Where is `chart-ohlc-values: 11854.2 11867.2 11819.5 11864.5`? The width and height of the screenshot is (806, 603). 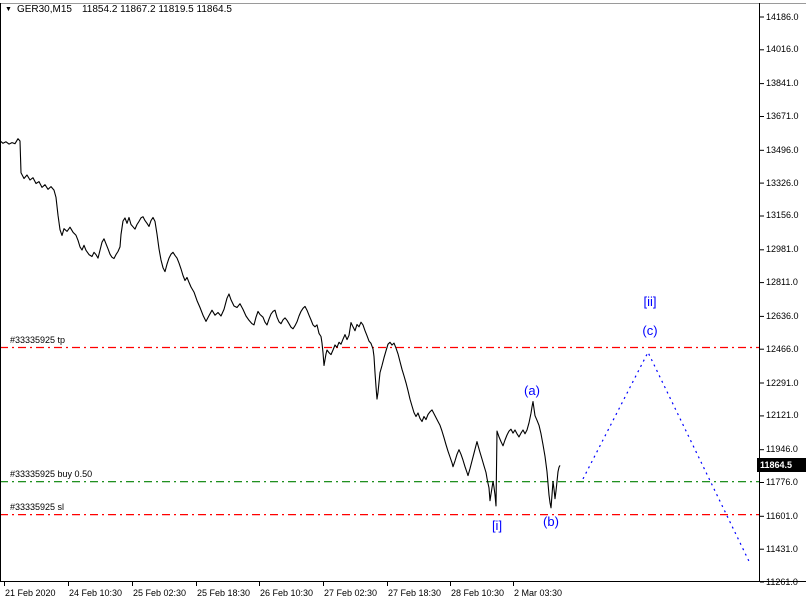
chart-ohlc-values: 11854.2 11867.2 11819.5 11864.5 is located at coordinates (156, 9).